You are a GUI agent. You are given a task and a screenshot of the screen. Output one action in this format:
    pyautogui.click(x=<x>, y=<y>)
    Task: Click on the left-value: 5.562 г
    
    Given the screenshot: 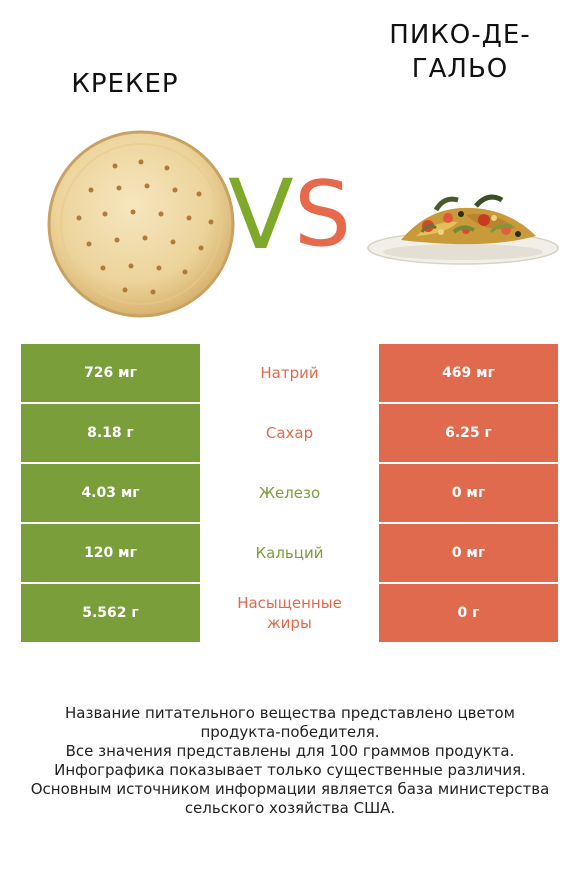 What is the action you would take?
    pyautogui.click(x=110, y=613)
    